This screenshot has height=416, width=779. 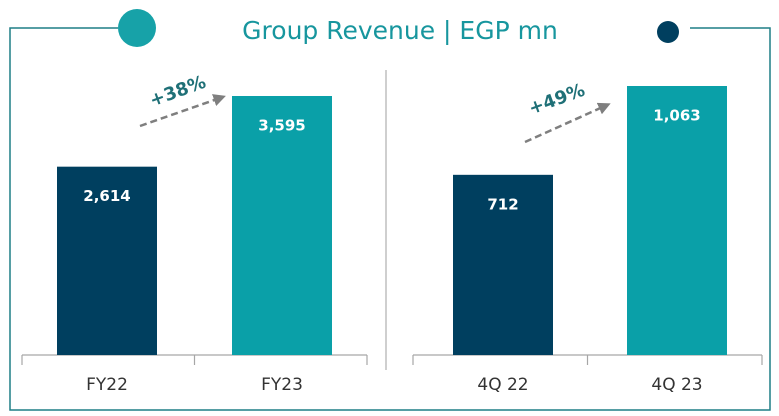 I want to click on value-label: 2,614, so click(x=106, y=196).